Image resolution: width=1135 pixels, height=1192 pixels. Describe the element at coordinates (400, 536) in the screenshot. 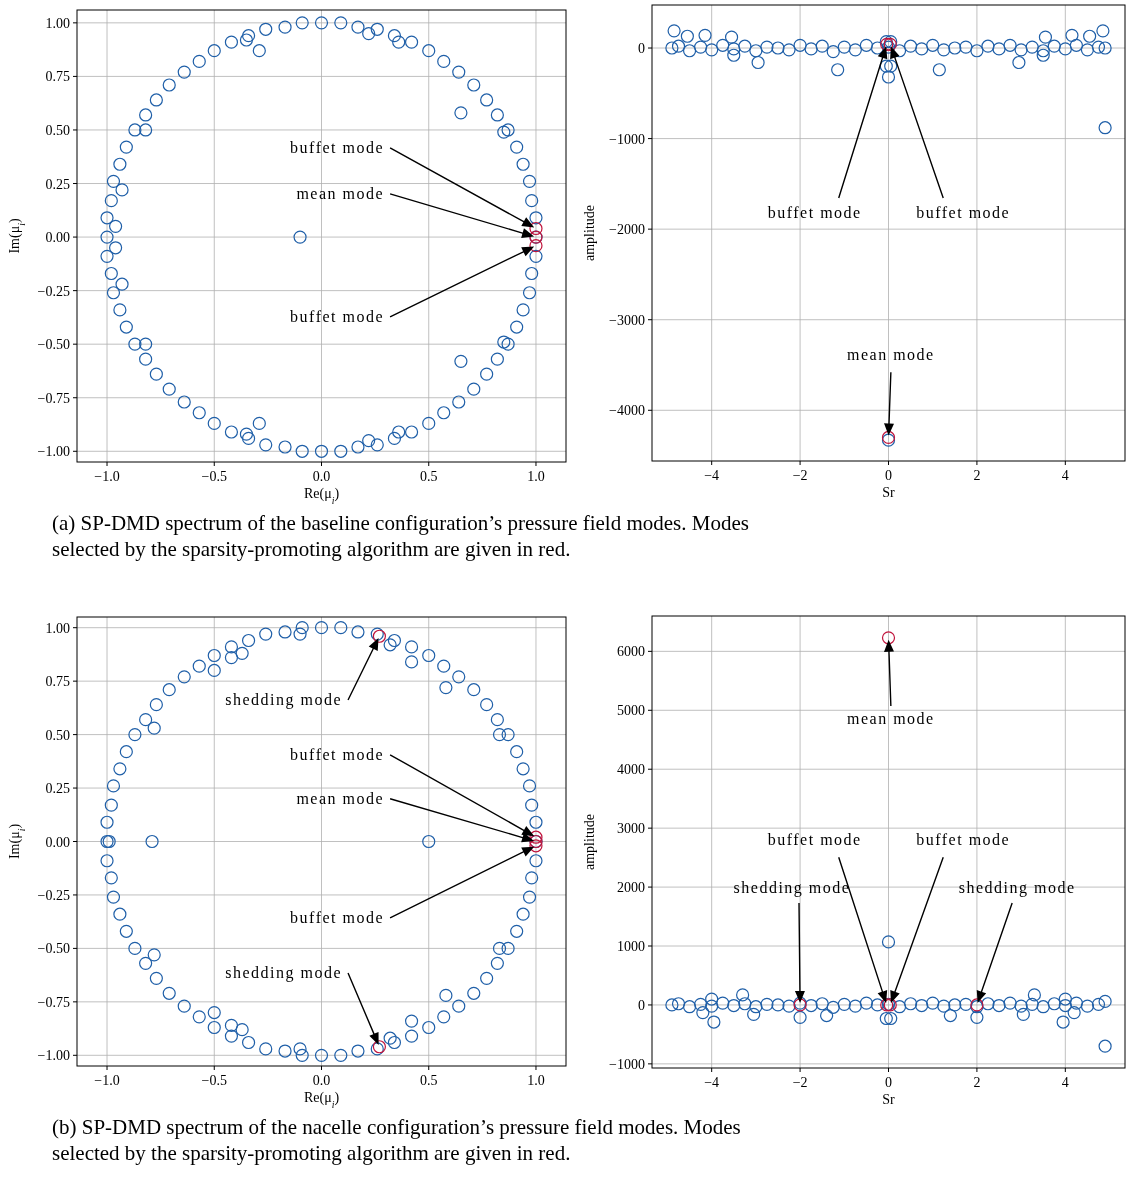

I see `text: (a) SP-DMD spectrum of the baseline configuration’s pressure field modes. Modes selected by the sparsity-promoting algorithm are given in red.` at that location.